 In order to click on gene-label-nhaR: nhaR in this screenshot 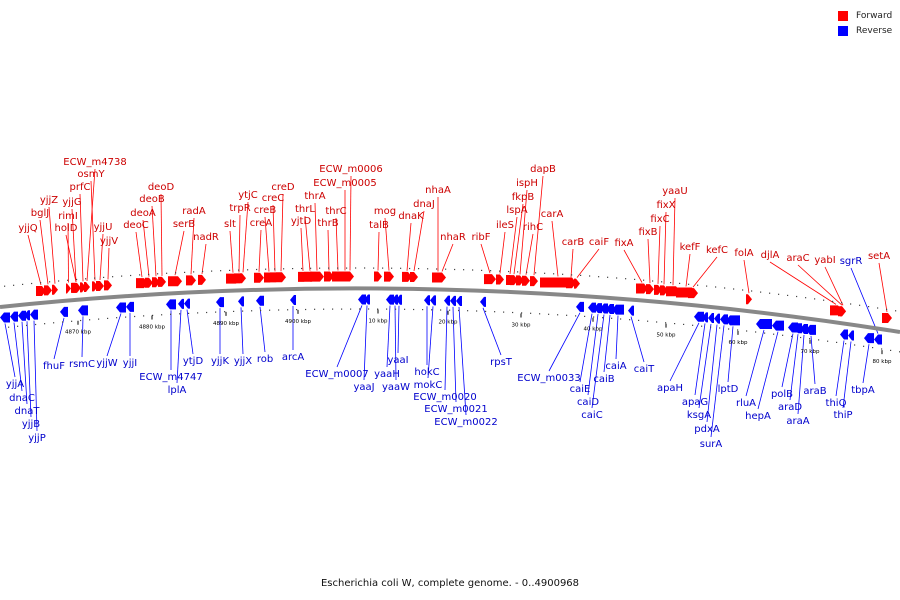, I will do `click(453, 237)`.